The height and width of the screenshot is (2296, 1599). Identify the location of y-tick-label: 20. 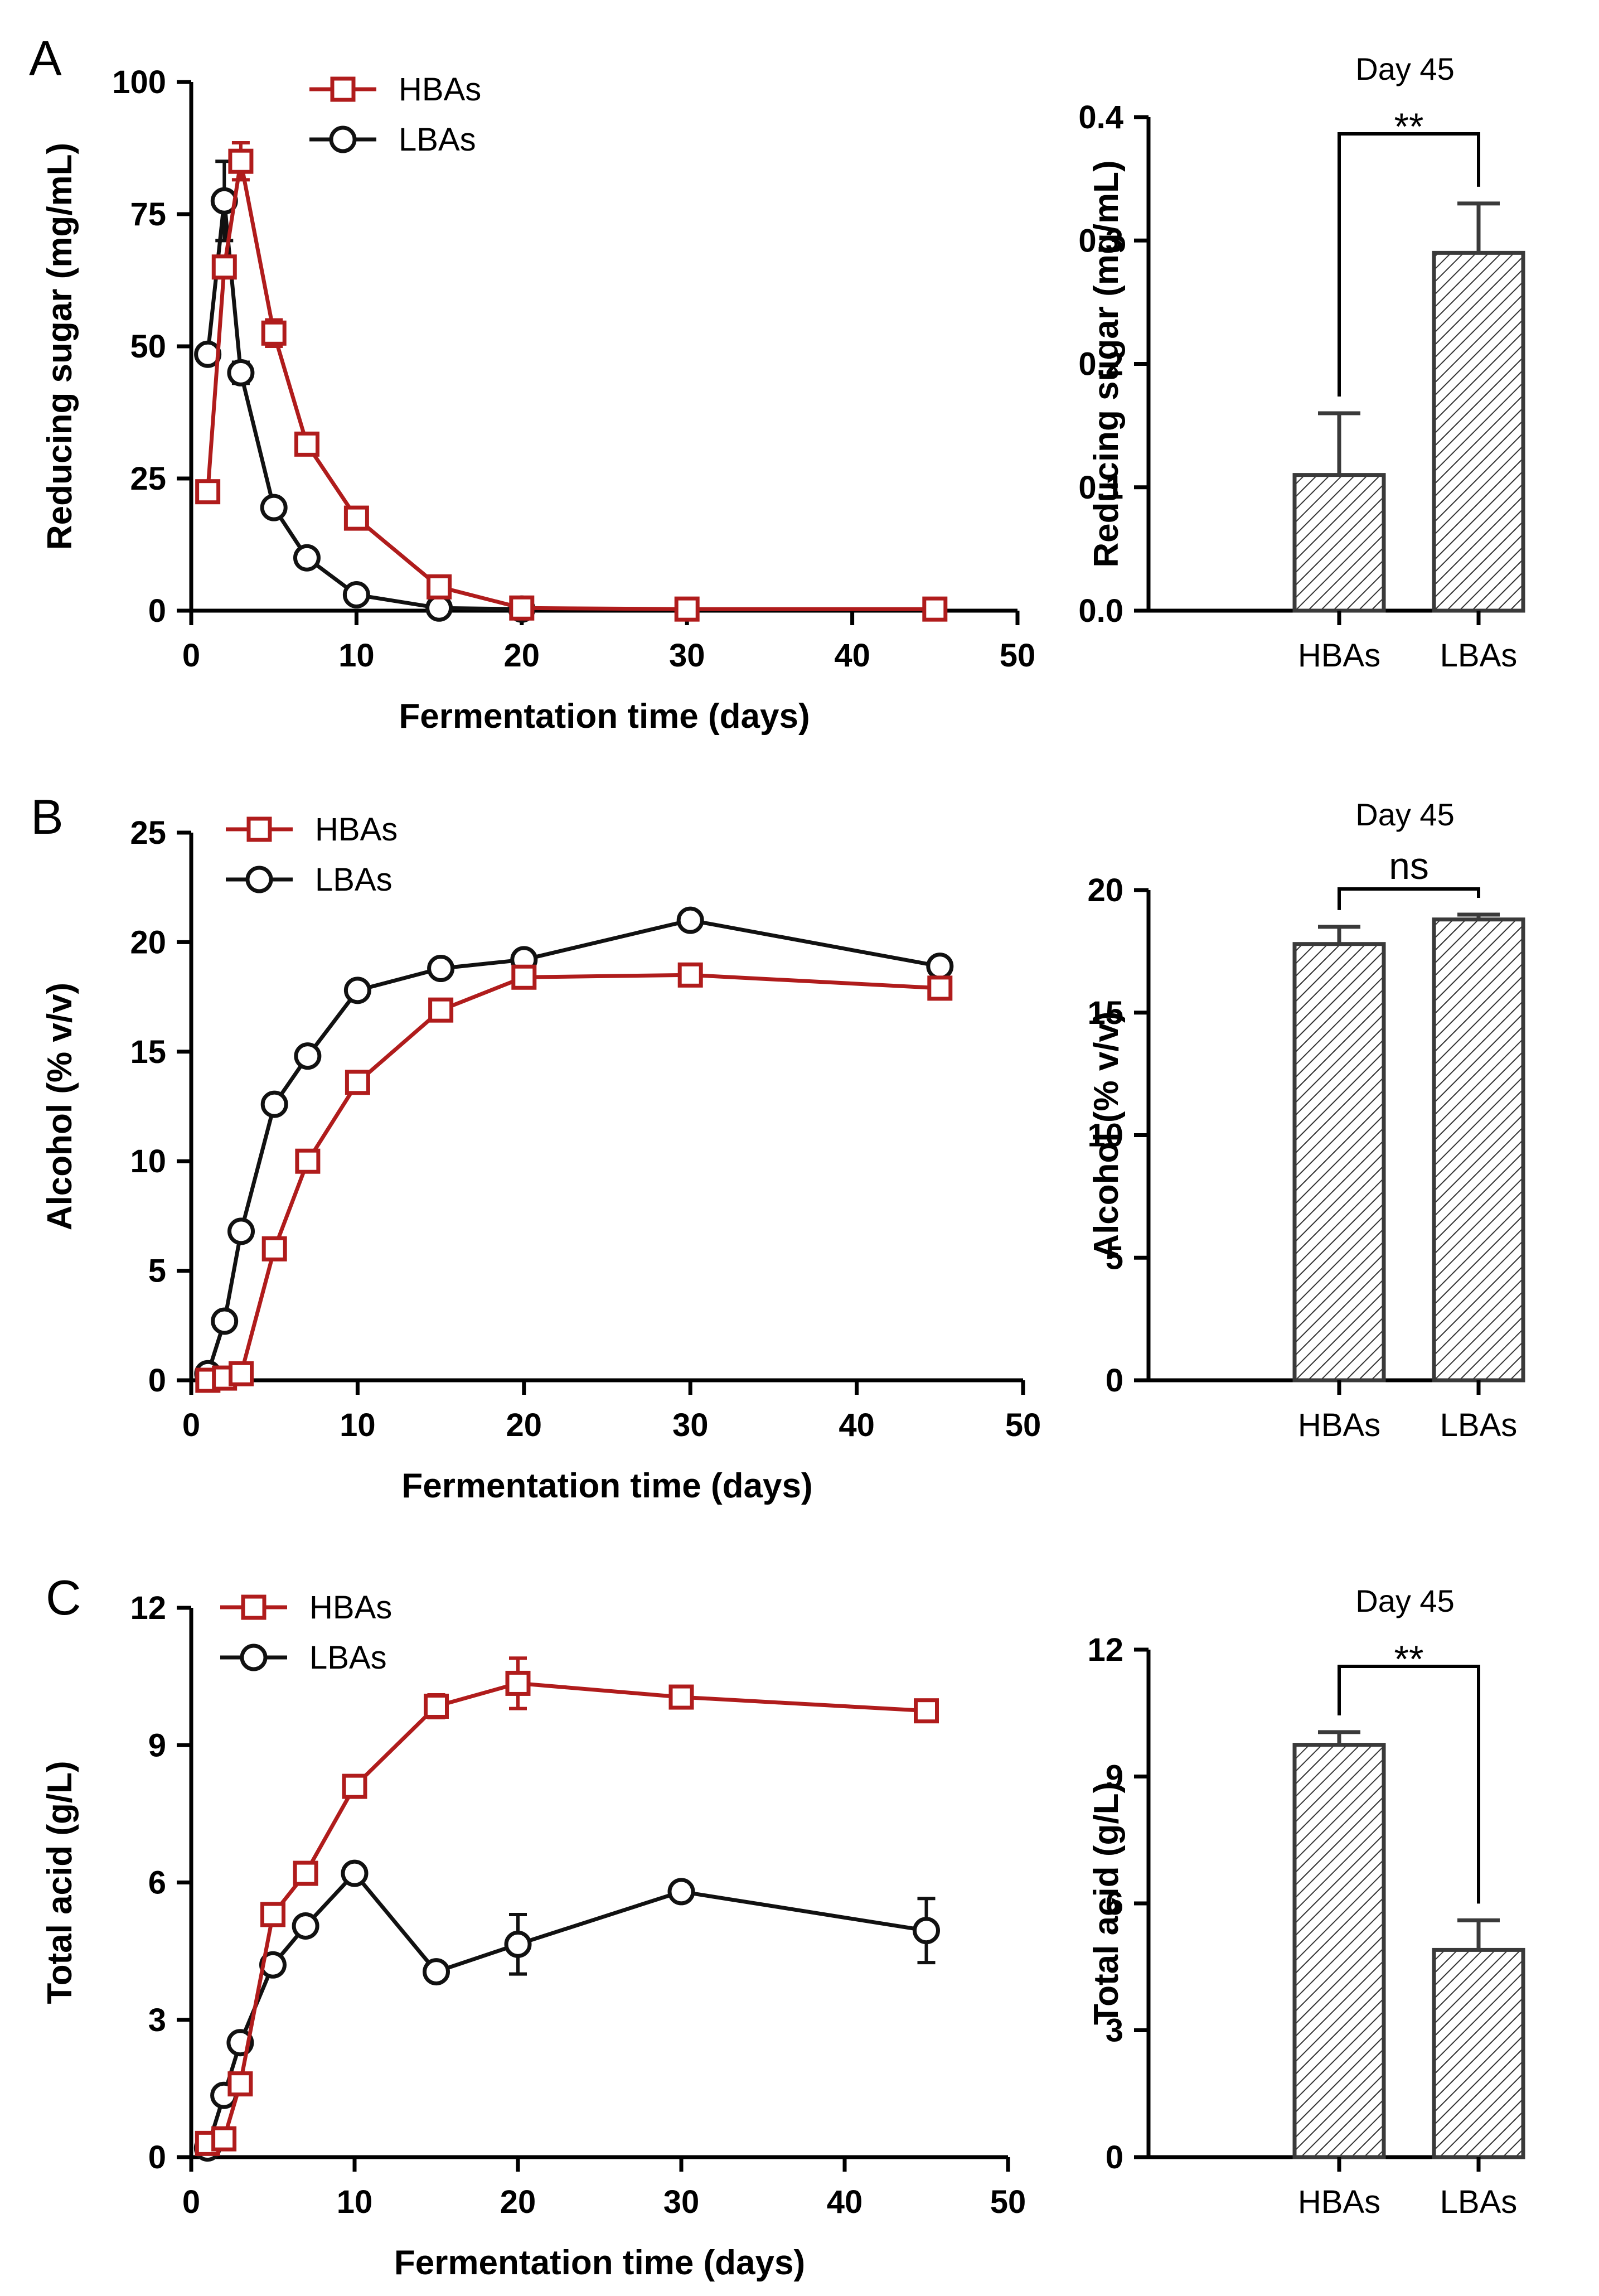
(148, 942).